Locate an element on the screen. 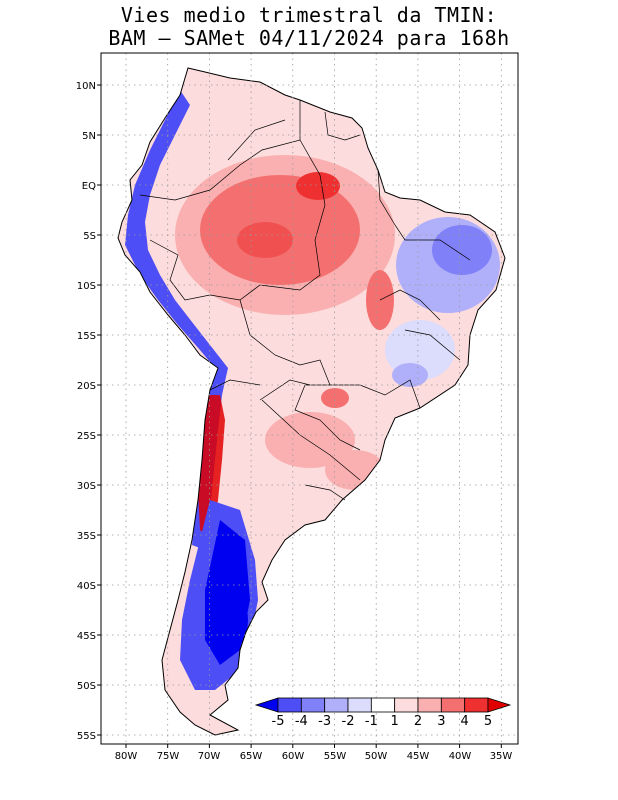 The width and height of the screenshot is (618, 800). lon-label-80w: 80W is located at coordinates (126, 756).